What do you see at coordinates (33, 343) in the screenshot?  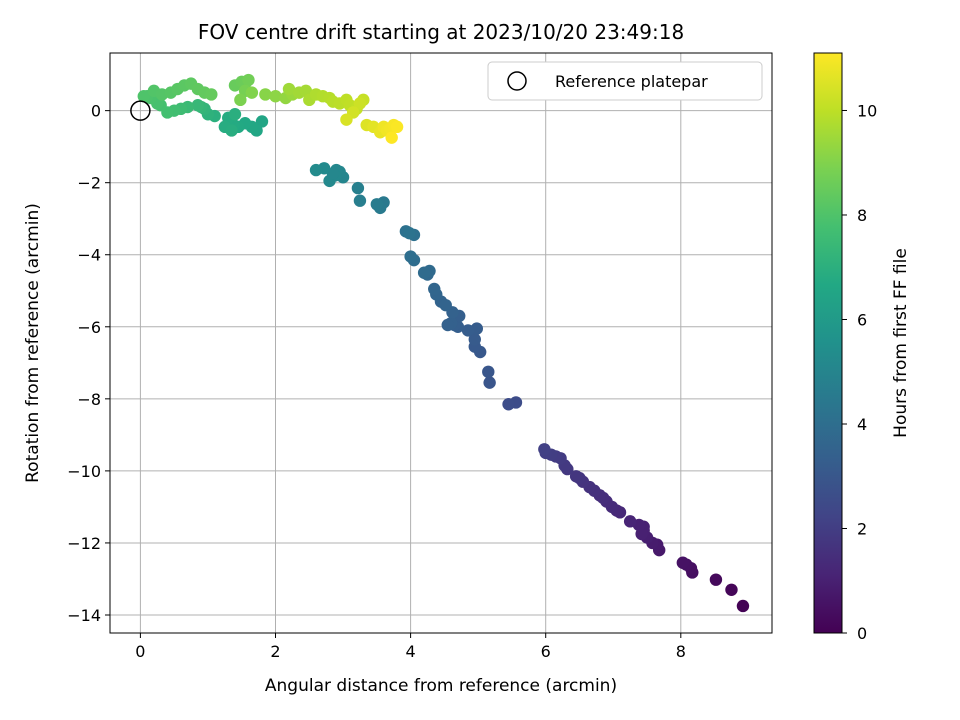 I see `y-axis-label: Rotation from reference (arcmin)` at bounding box center [33, 343].